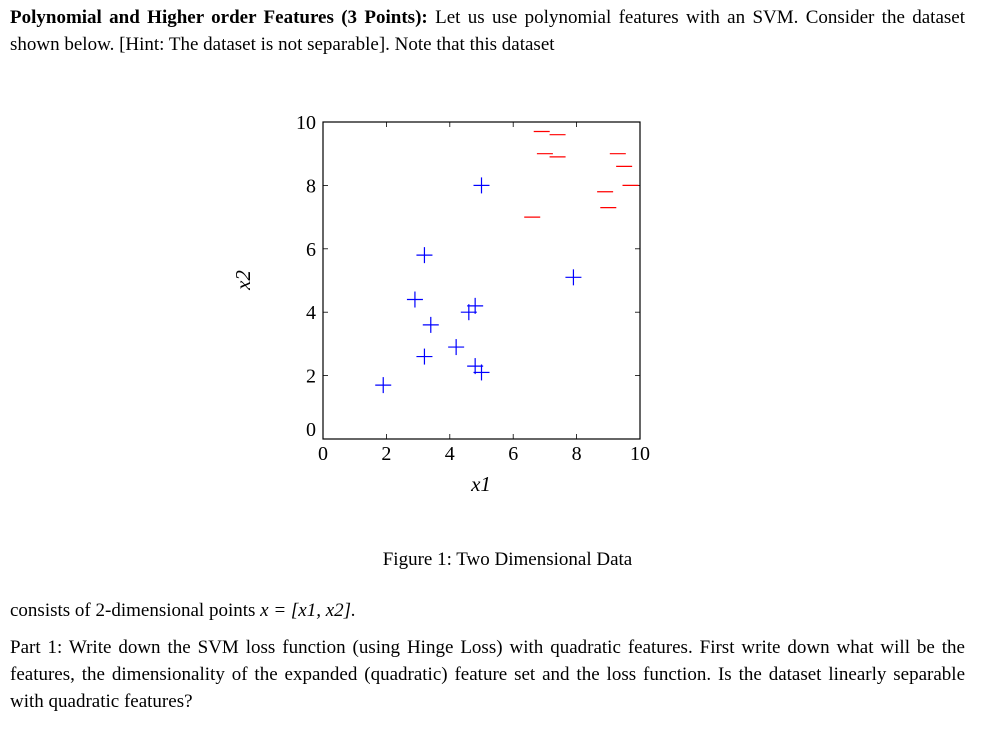  What do you see at coordinates (311, 186) in the screenshot?
I see `y-tick-label: 8` at bounding box center [311, 186].